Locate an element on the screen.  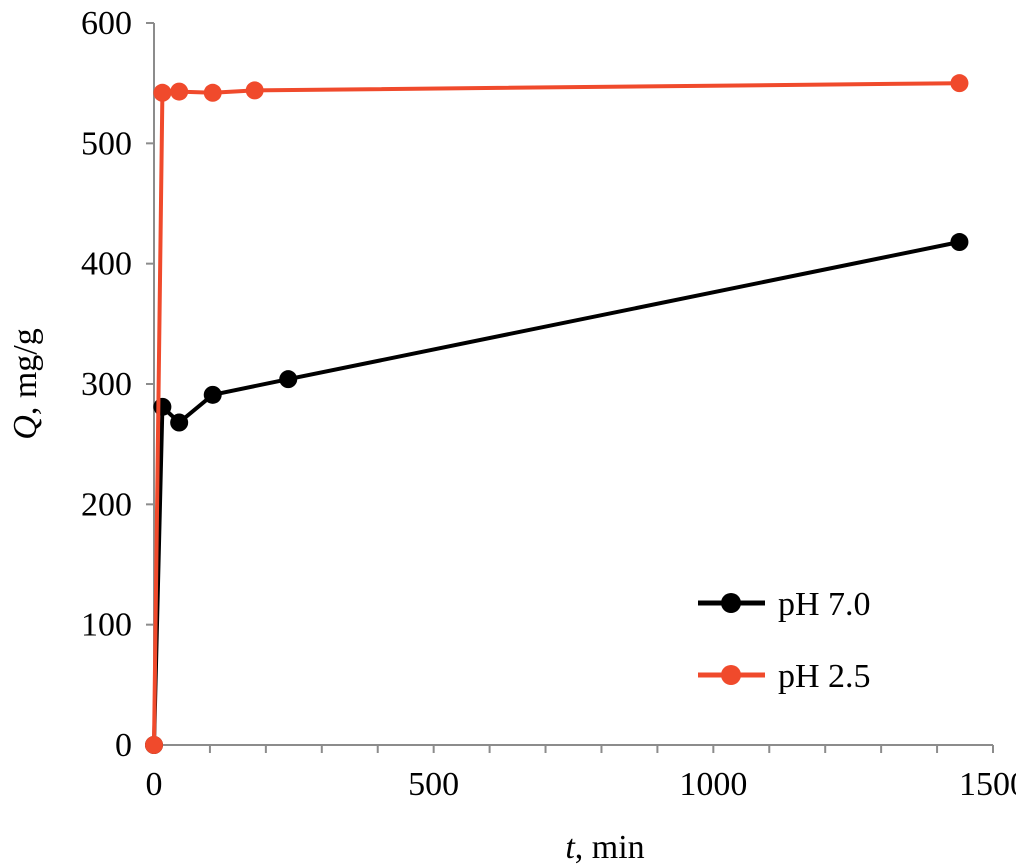
x-tick-label: 1000 is located at coordinates (713, 784).